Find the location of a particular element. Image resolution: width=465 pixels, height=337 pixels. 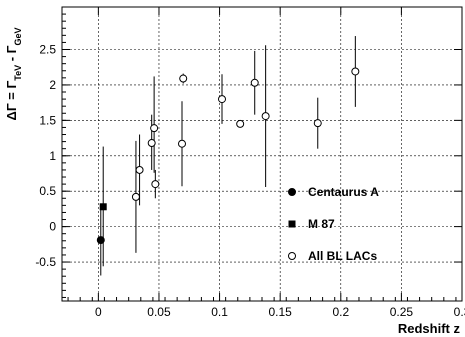

x-tick-label: 0.3 is located at coordinates (459, 312).